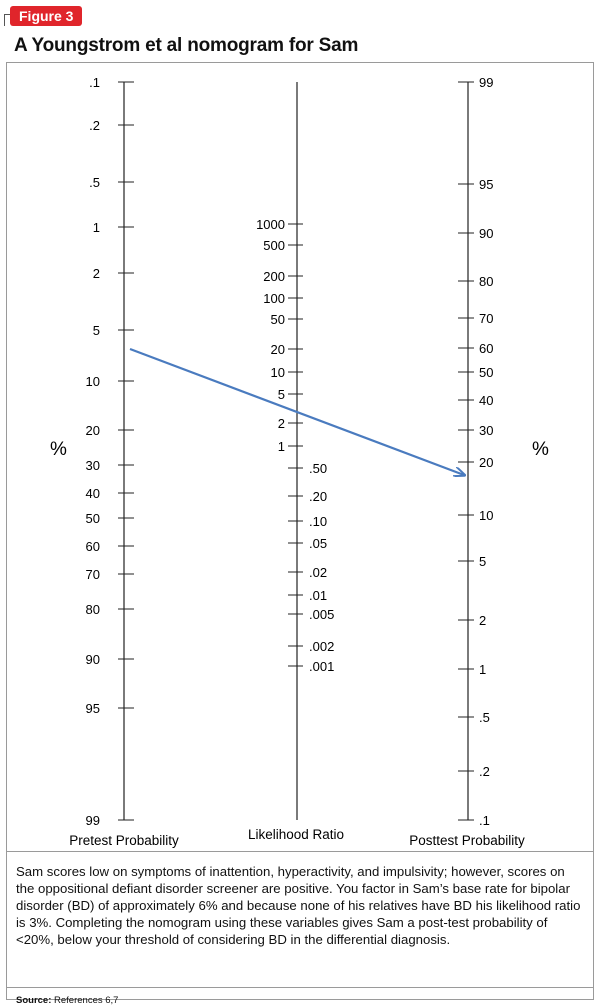 This screenshot has width=600, height=1006. I want to click on likelihood-tick: 500, so click(283, 245).